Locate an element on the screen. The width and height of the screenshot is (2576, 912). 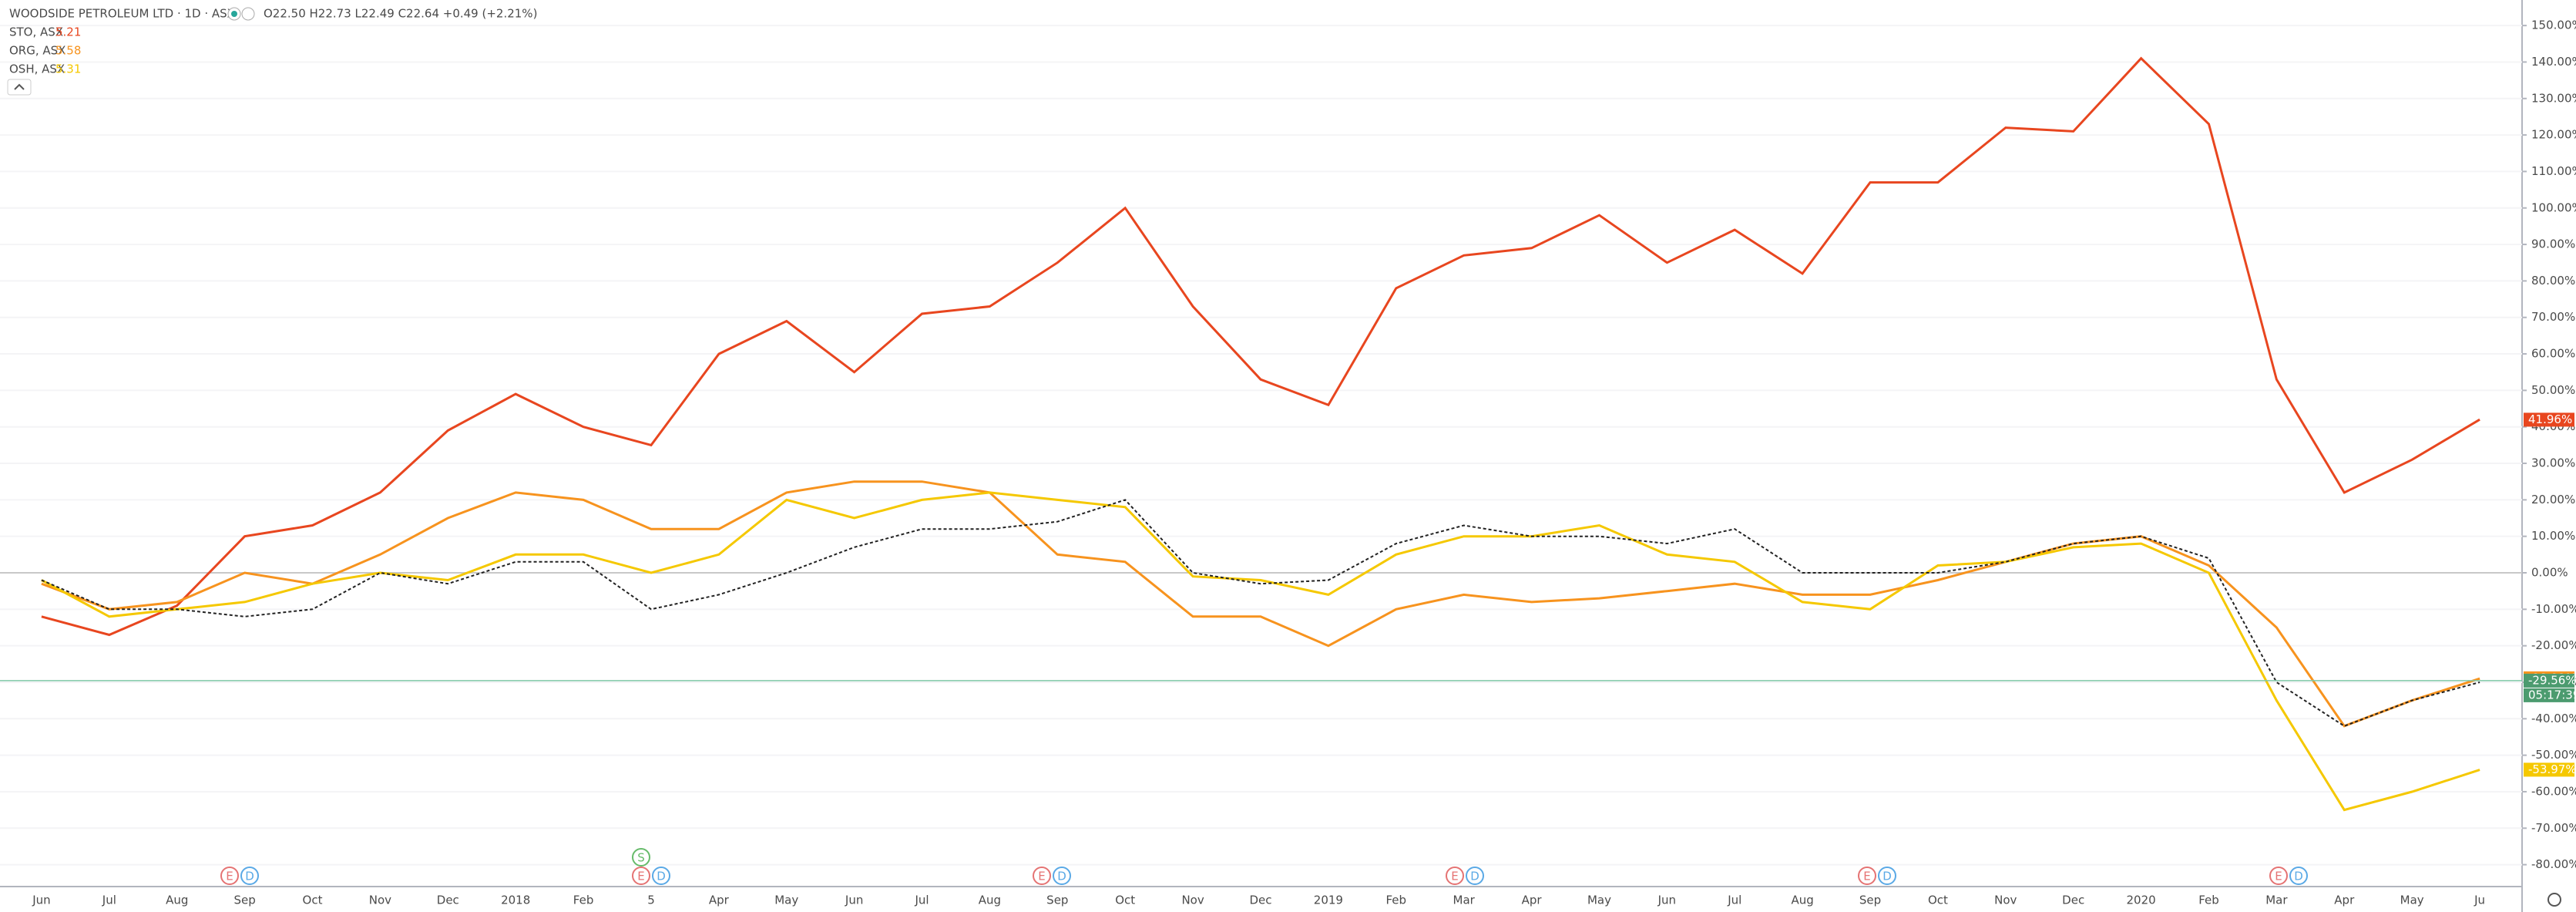
countdown-bg is located at coordinates (2549, 695).